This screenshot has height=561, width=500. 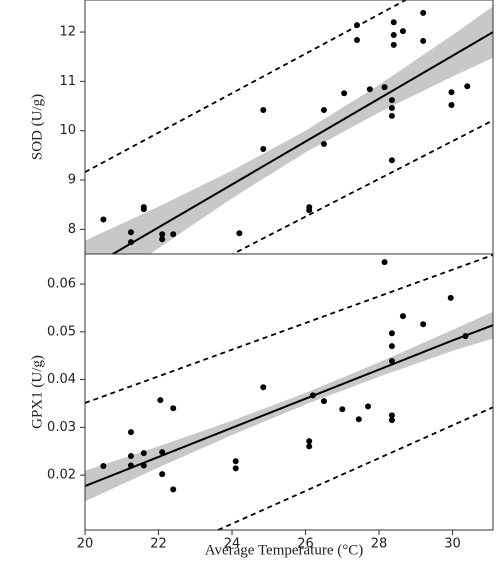 What do you see at coordinates (37, 127) in the screenshot?
I see `y-axis-label: SOD (U/g)` at bounding box center [37, 127].